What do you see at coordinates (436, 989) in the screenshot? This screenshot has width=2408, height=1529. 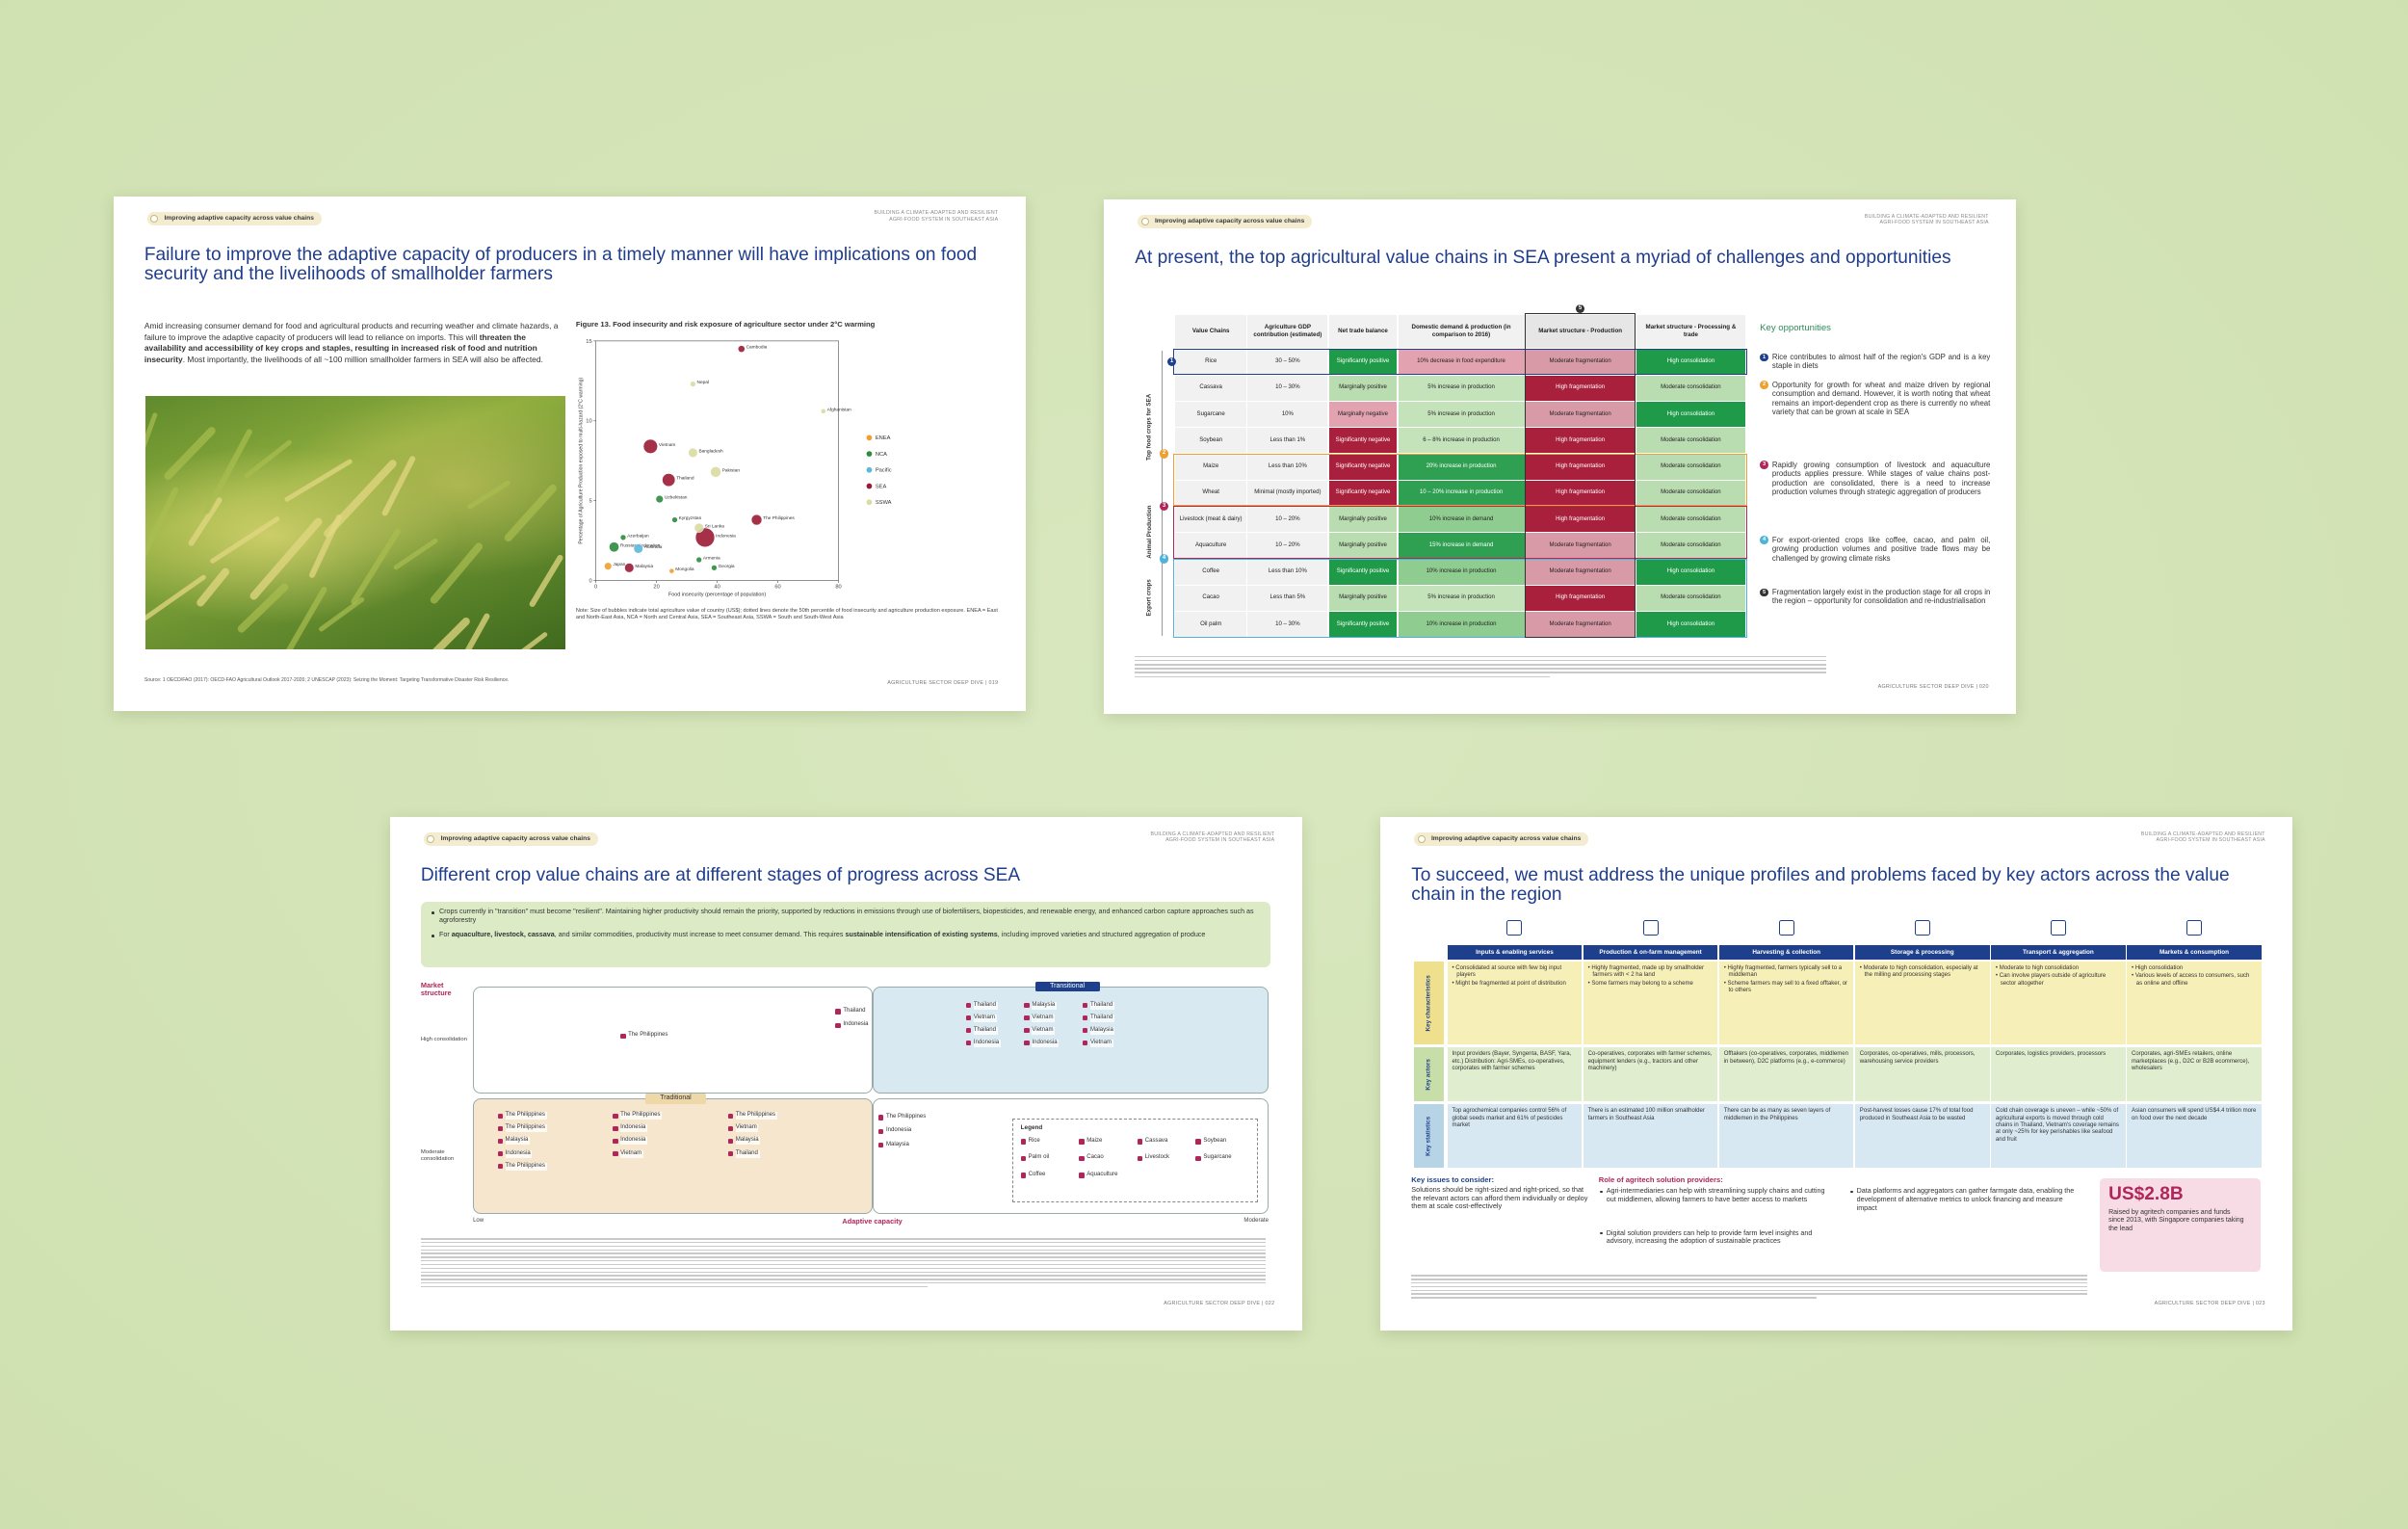 I see `y-axis-title: Market structure` at bounding box center [436, 989].